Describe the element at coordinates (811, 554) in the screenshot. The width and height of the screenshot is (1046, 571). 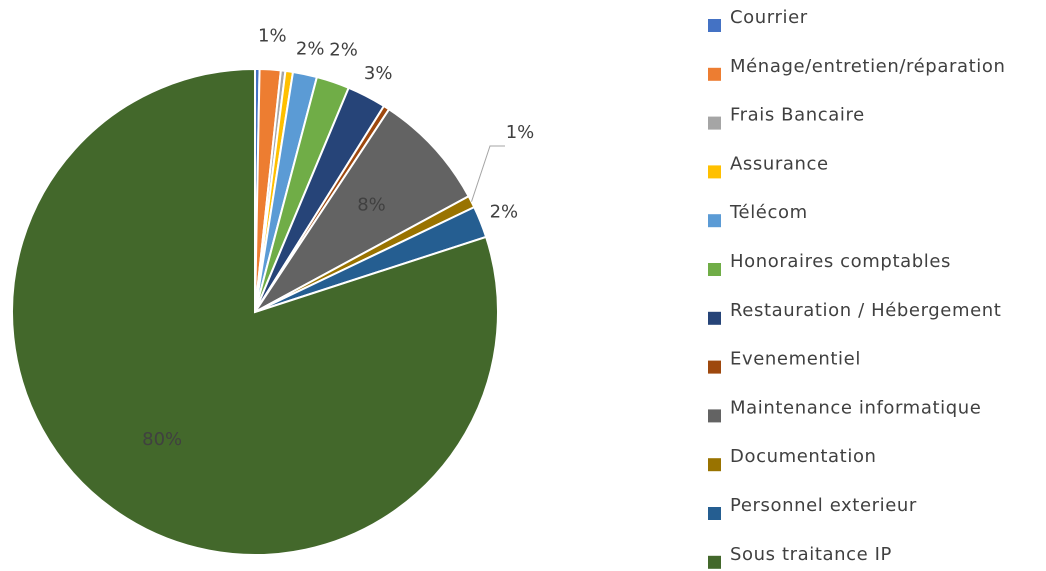
I see `legend-label: Sous traitance IP` at that location.